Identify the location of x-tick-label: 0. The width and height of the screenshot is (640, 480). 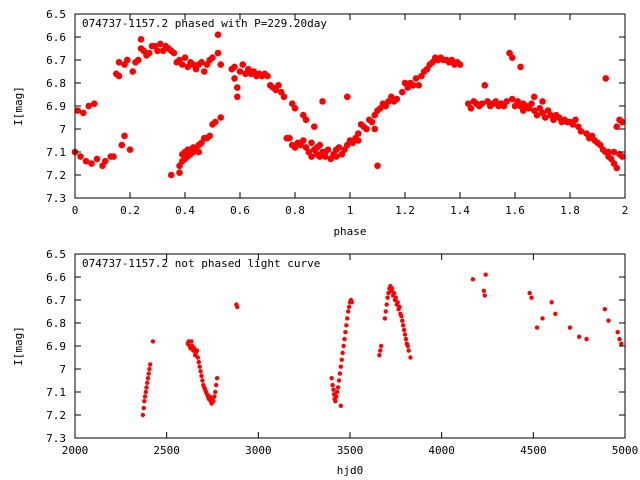
(75, 210).